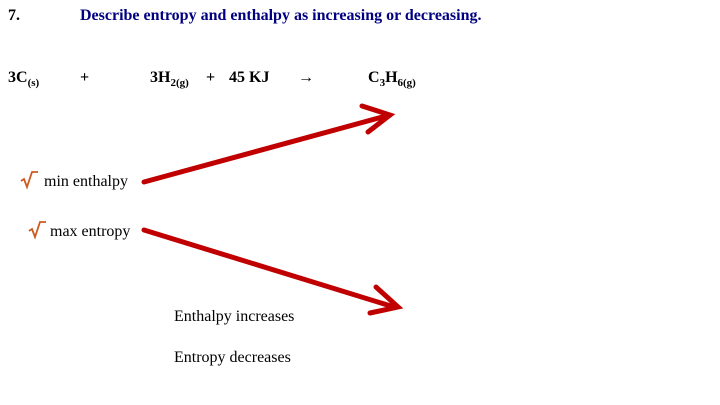  Describe the element at coordinates (249, 77) in the screenshot. I see `energy-term: 45 KJ` at that location.